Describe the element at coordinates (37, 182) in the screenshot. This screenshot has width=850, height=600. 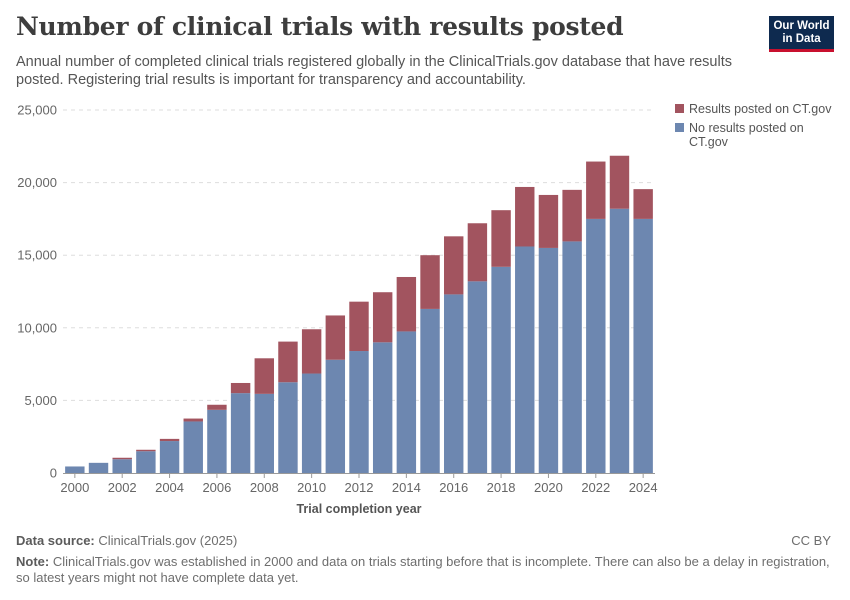
I see `y-tick-label: 20,000` at that location.